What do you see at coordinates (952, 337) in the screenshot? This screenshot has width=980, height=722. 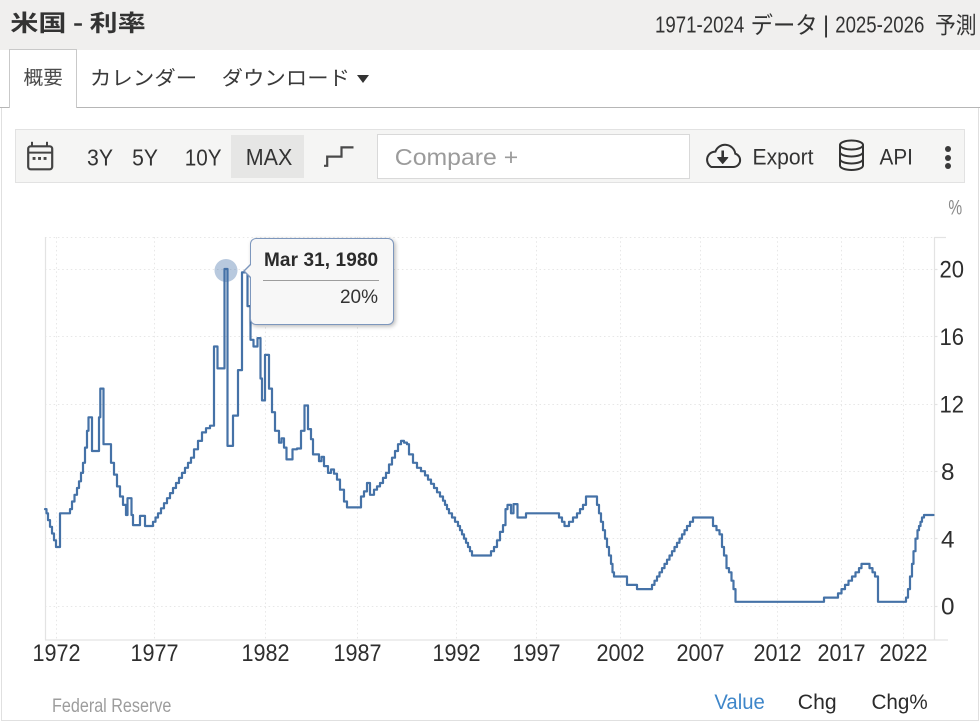 I see `svg-text: 16` at bounding box center [952, 337].